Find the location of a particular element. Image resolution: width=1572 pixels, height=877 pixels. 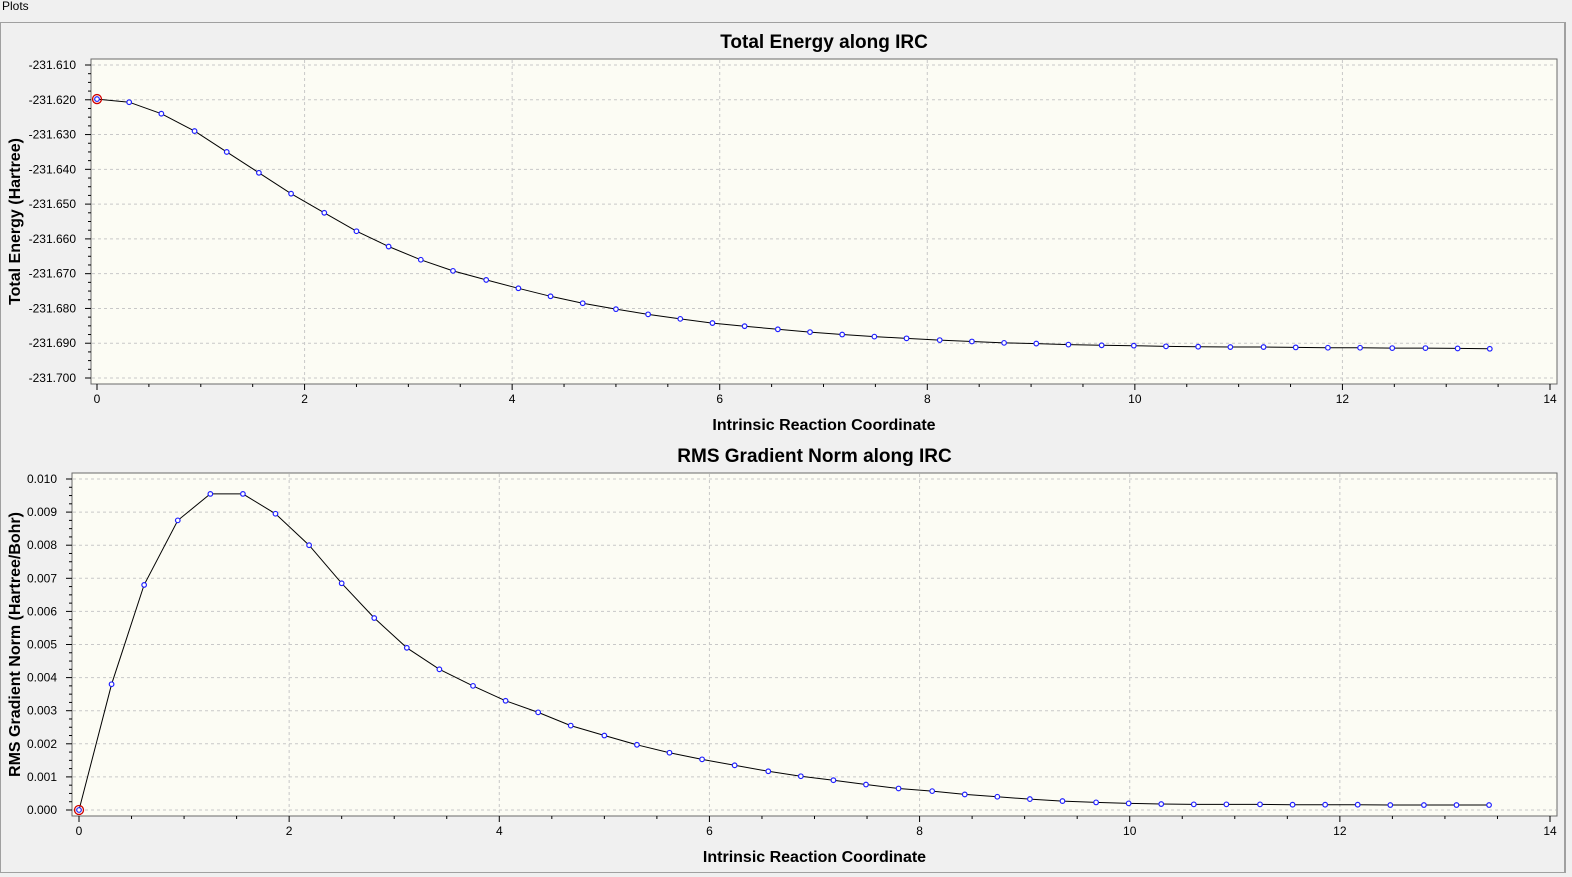

x-tick-label: 4 is located at coordinates (512, 399).